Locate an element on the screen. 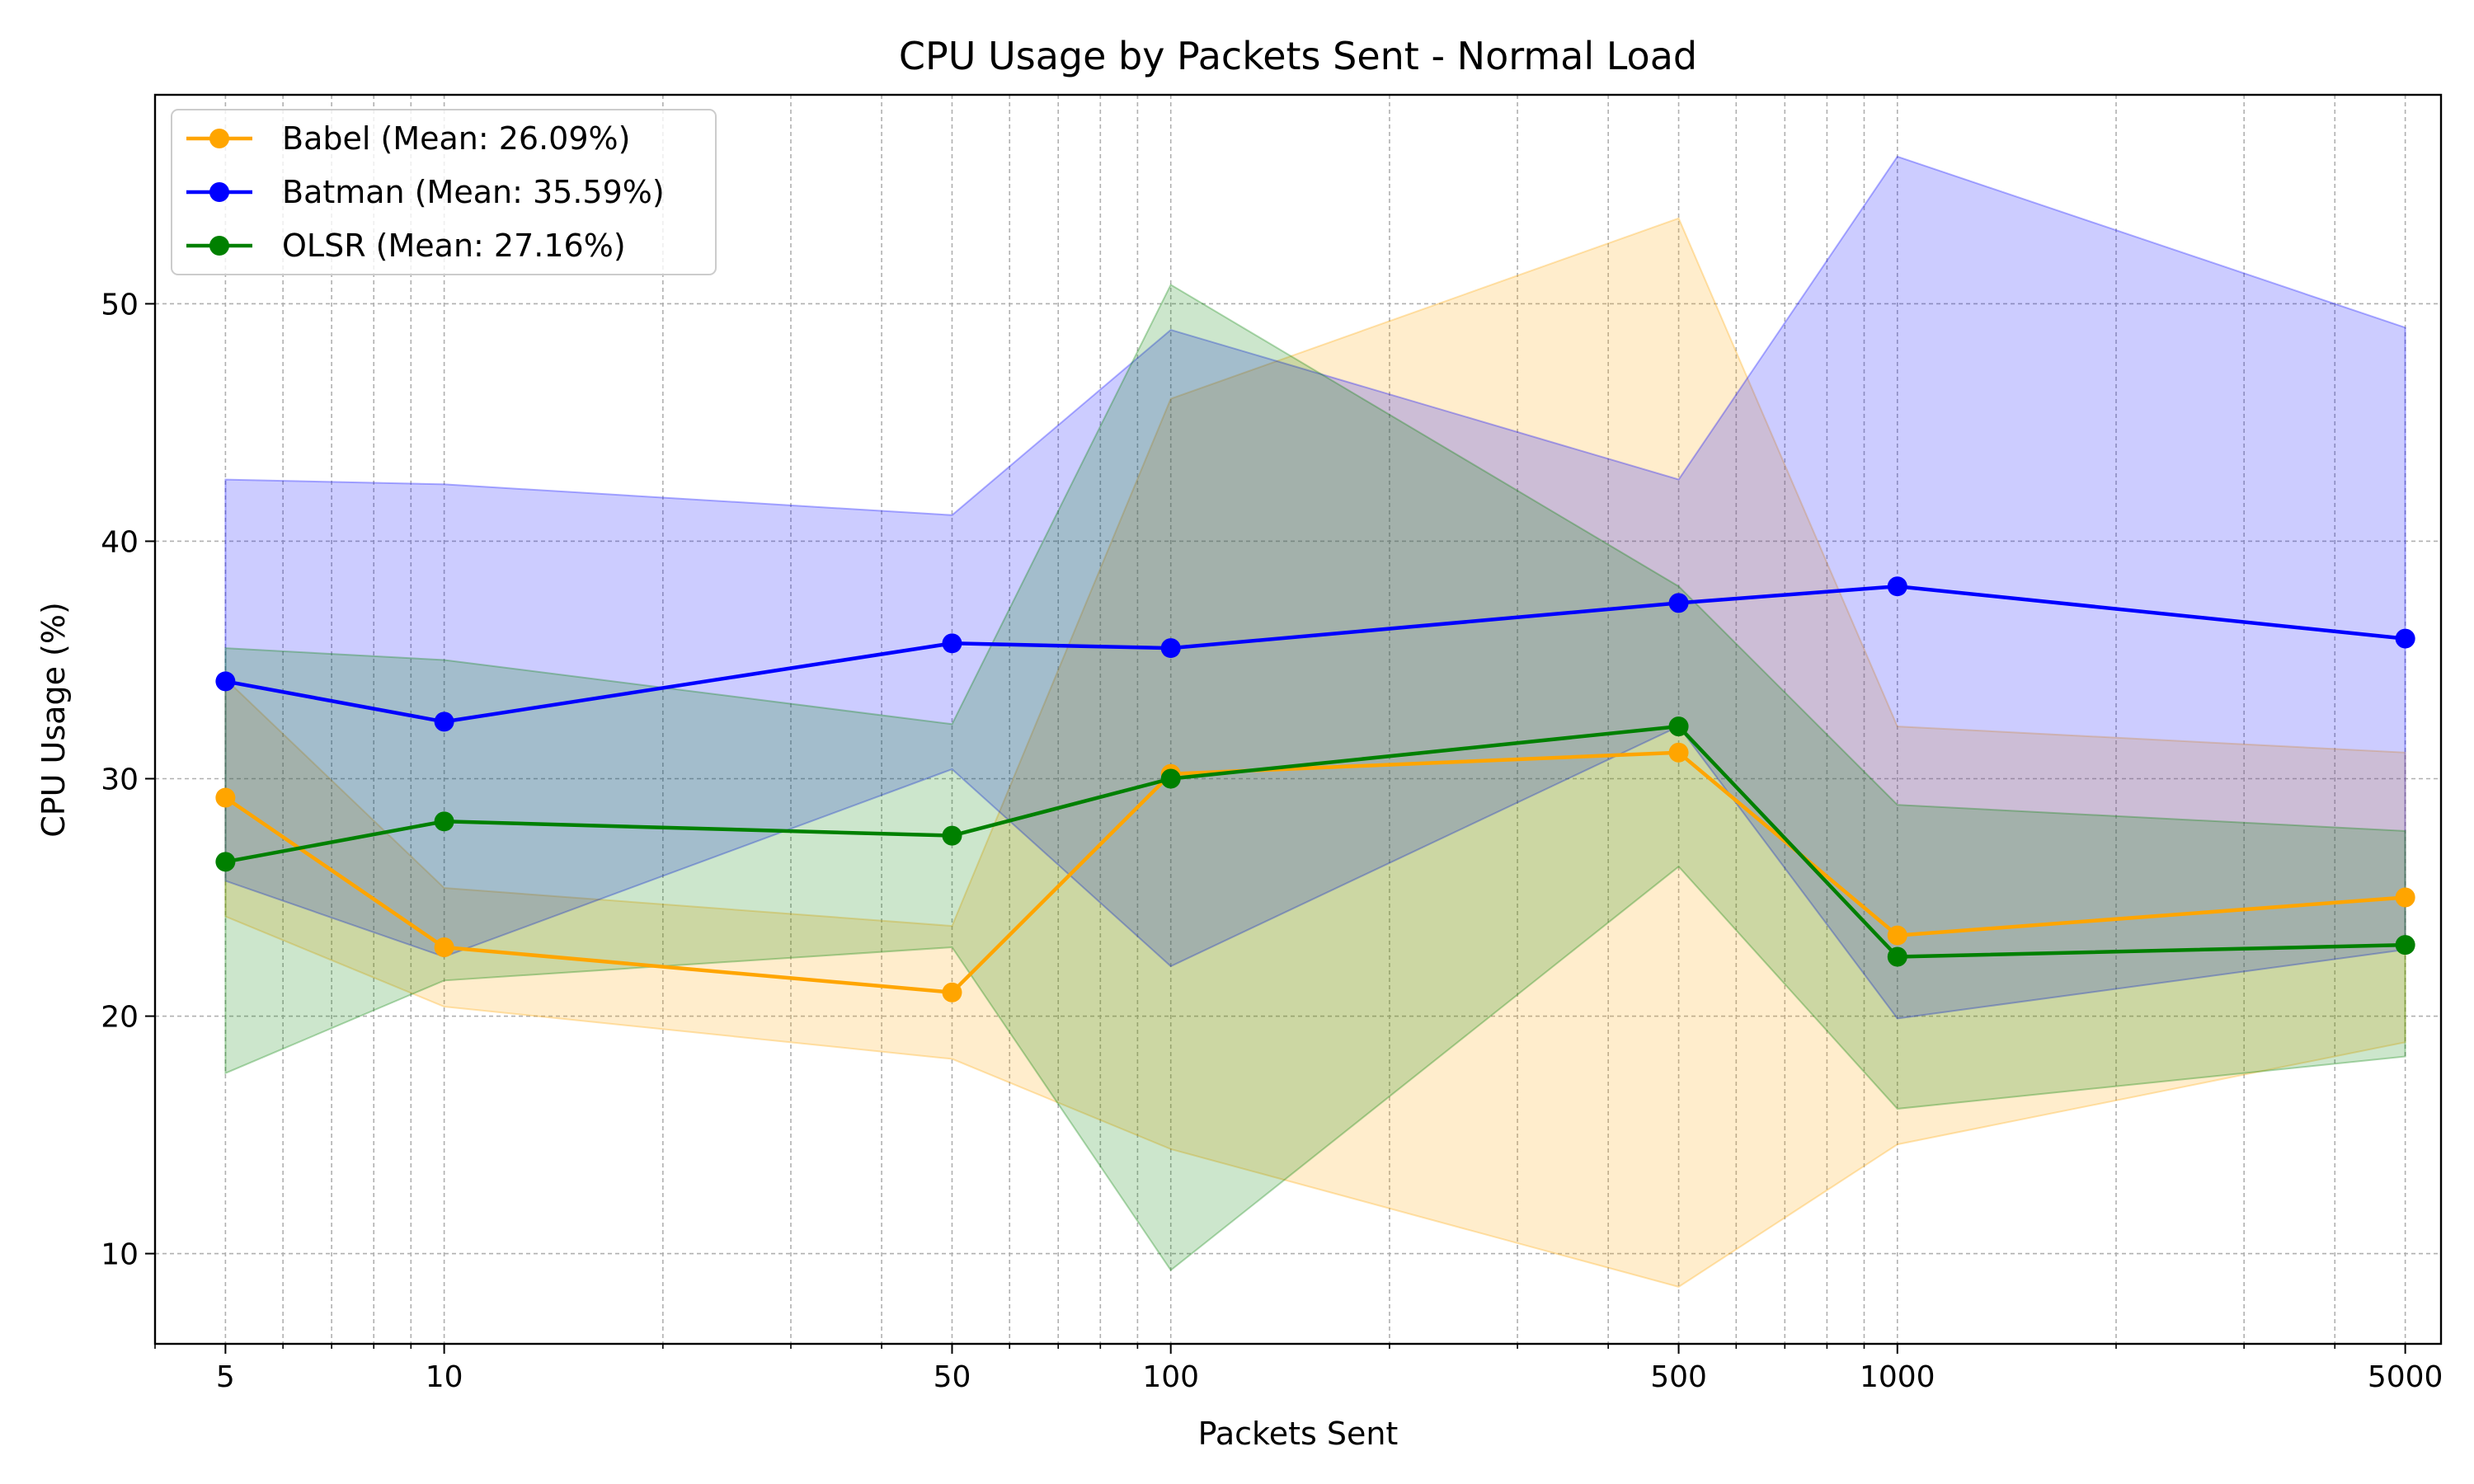 The width and height of the screenshot is (2474, 1484). y-tick-label: 30 is located at coordinates (120, 780).